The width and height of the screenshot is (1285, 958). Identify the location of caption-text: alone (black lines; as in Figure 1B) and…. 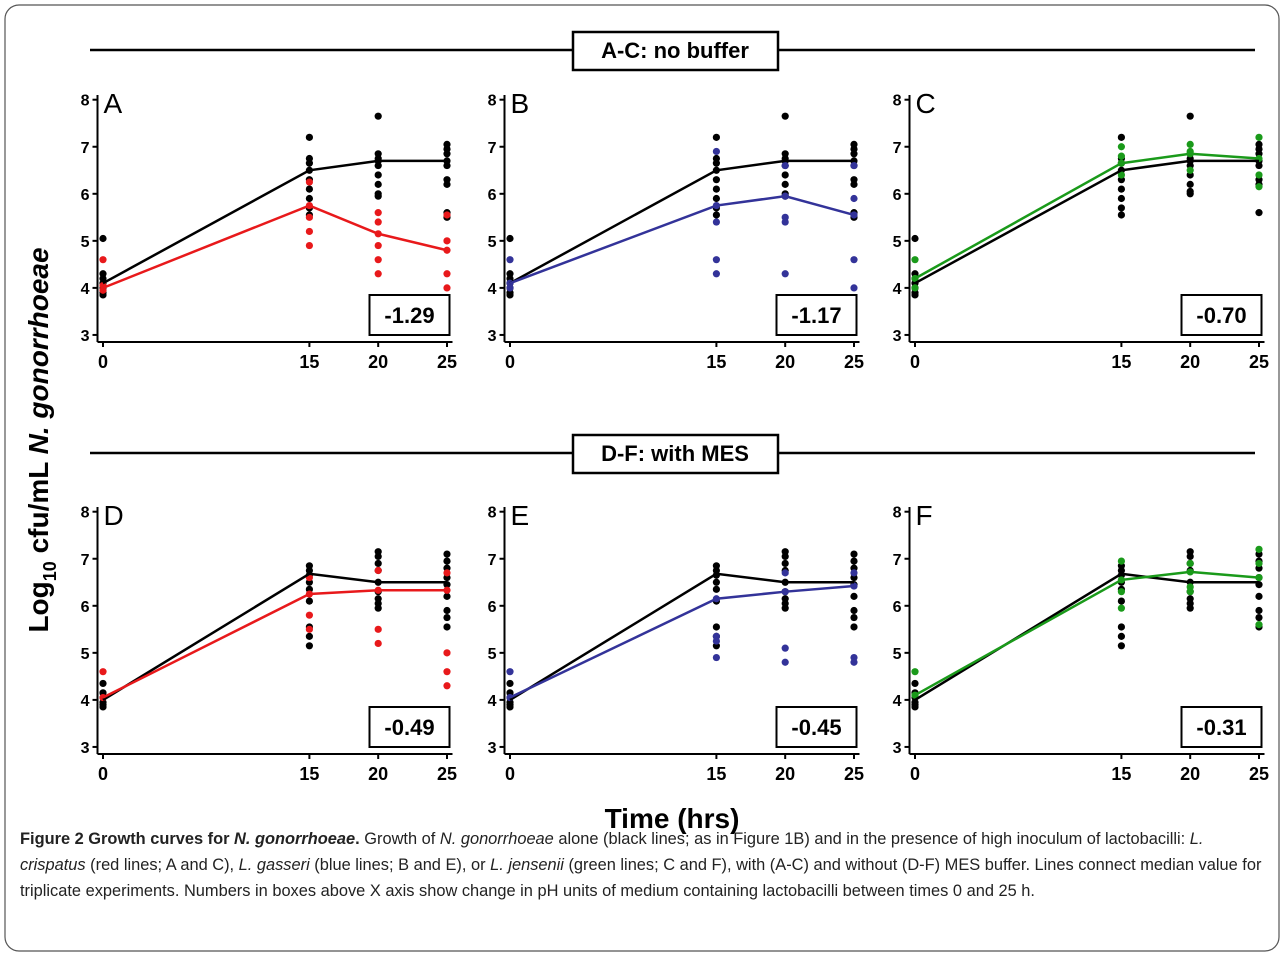
(871, 839).